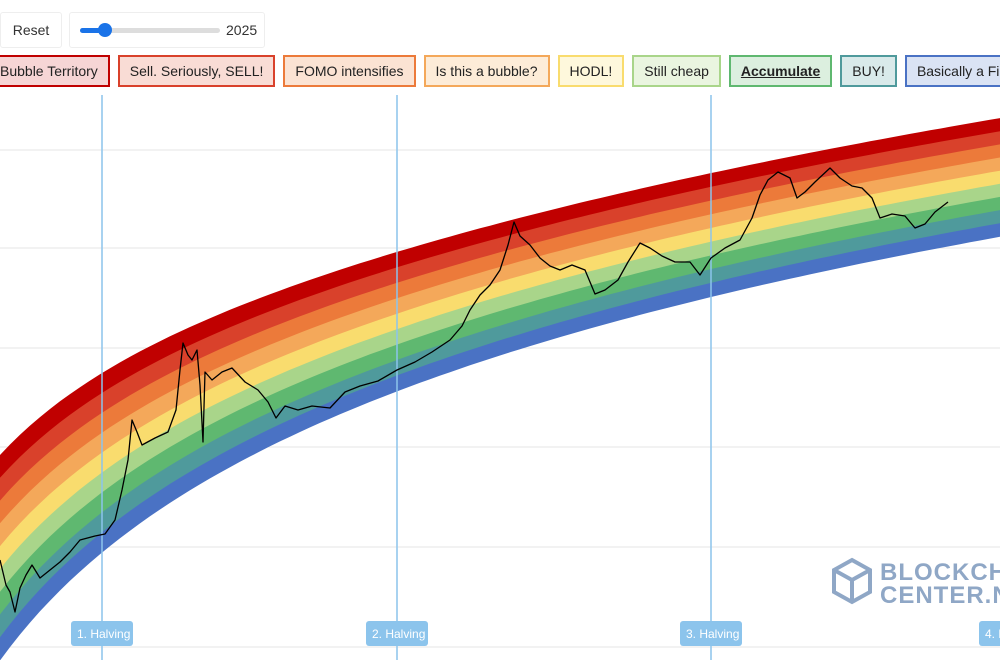  I want to click on toolbar: Reset 2025, so click(132, 30).